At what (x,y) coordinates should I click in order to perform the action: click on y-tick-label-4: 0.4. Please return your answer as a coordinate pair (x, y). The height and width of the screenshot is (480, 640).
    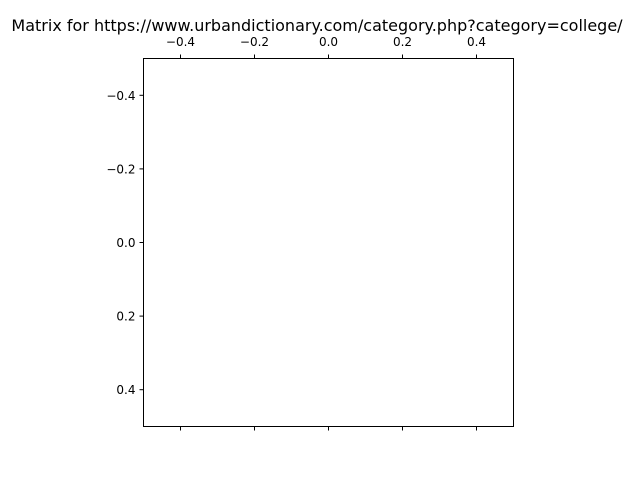
    Looking at the image, I should click on (125, 390).